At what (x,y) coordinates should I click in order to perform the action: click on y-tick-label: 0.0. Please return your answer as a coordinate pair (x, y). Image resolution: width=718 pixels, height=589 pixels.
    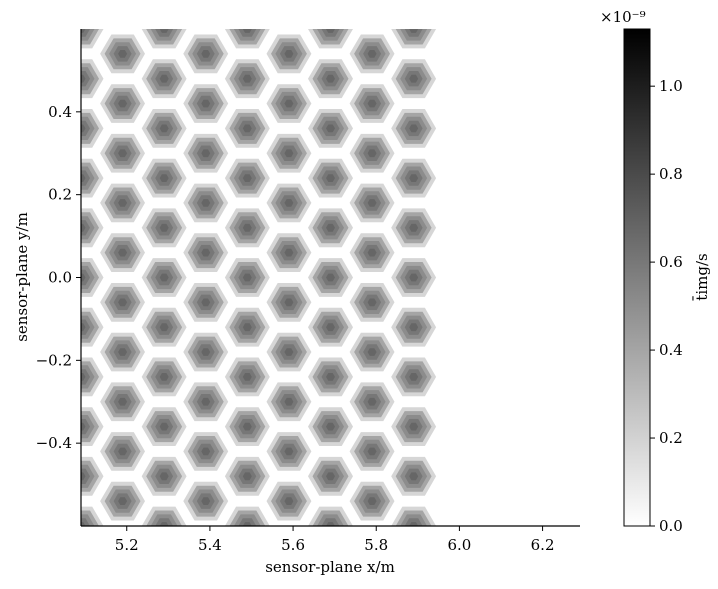
    Looking at the image, I should click on (60, 278).